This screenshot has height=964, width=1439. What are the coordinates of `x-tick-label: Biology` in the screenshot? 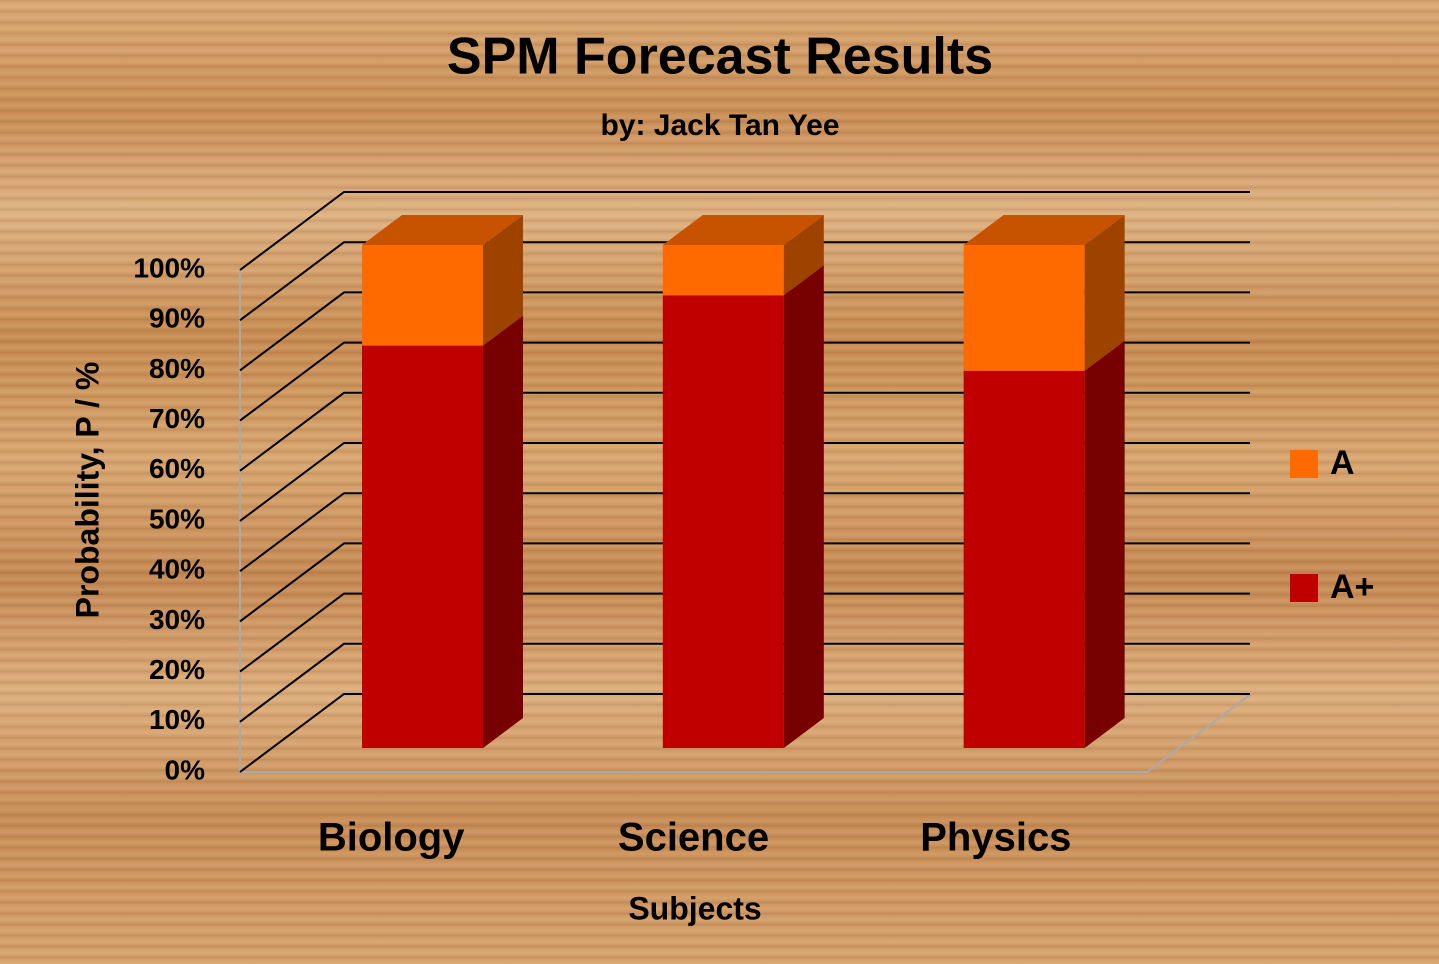 It's located at (391, 838).